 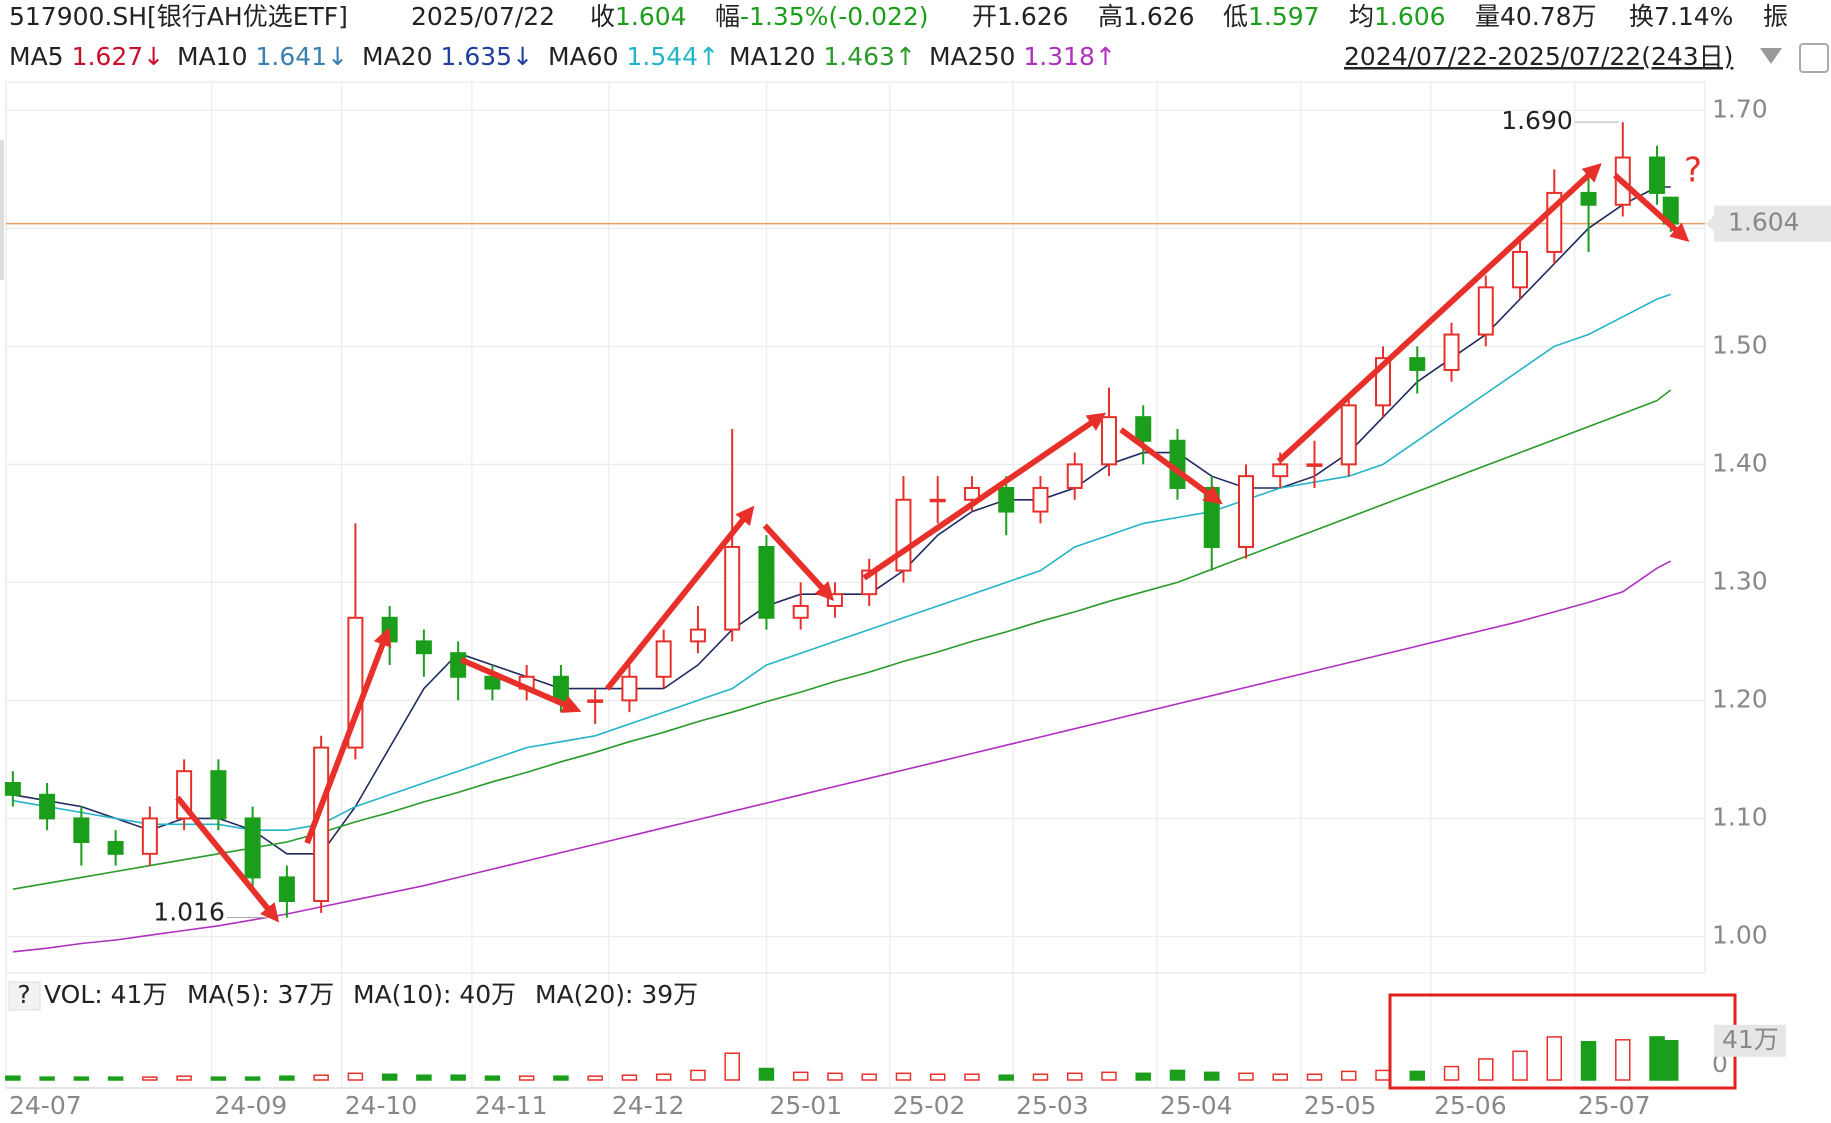 I want to click on date-range: 2024/07/22-2025/07/22(243日), so click(x=1538, y=56).